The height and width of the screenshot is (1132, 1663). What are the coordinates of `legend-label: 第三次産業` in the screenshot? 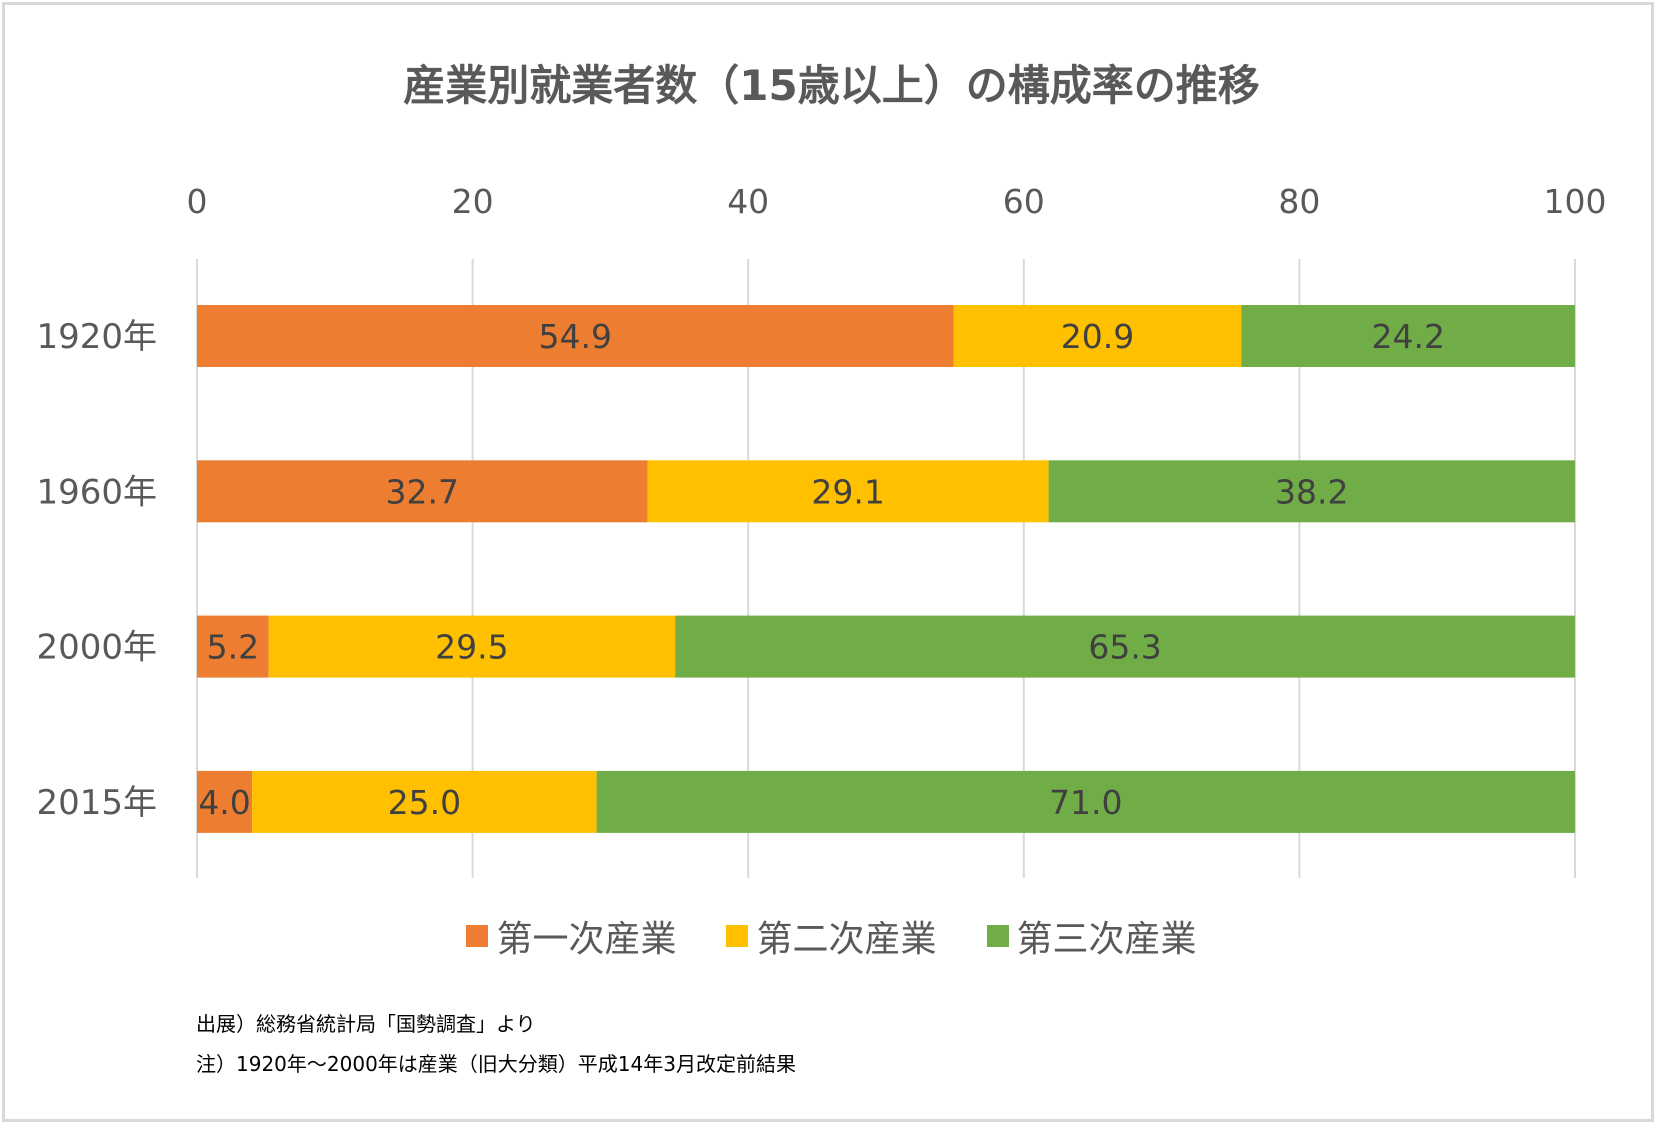 It's located at (1106, 939).